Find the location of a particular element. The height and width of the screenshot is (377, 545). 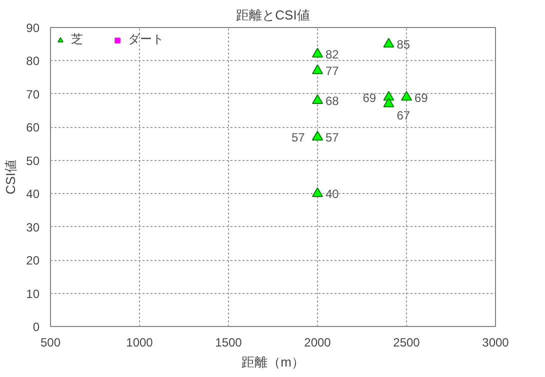

y-tick-label: 60 is located at coordinates (33, 127).